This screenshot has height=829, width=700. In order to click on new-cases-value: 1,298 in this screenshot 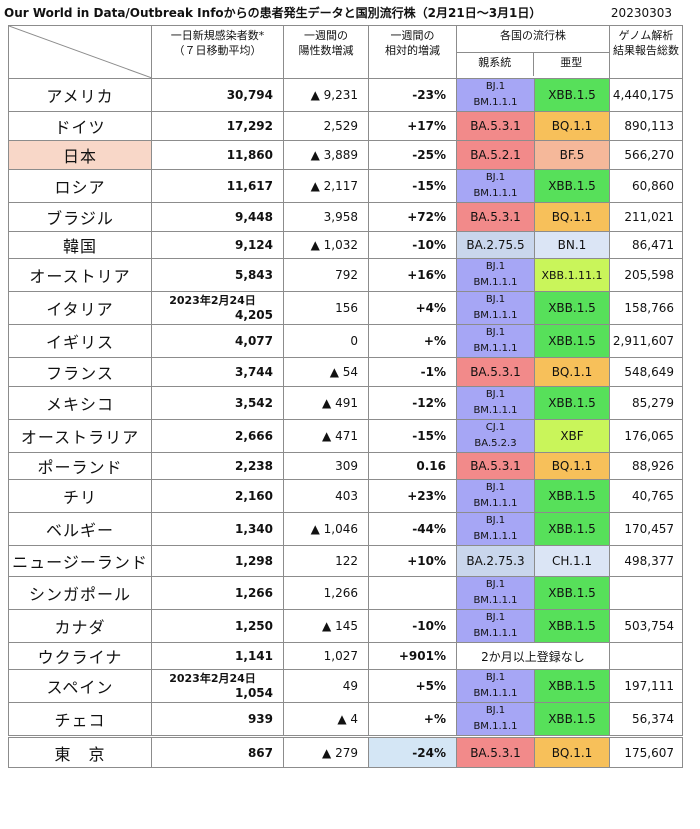, I will do `click(217, 561)`.